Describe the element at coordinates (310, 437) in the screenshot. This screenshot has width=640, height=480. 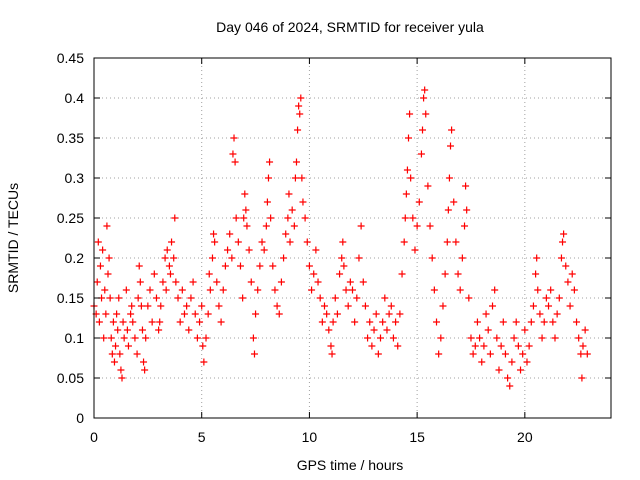
I see `x-tick-label: 10` at that location.